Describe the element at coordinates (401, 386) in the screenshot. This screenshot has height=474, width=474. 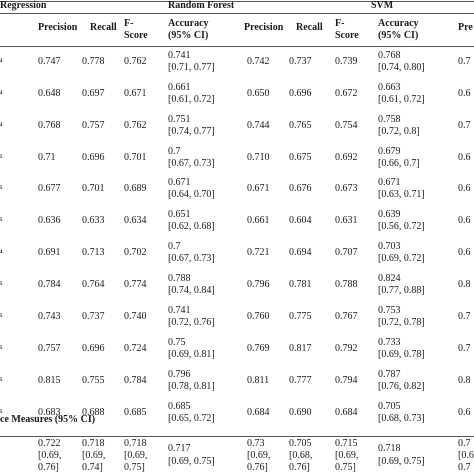
I see `cell-svm-accuracy-ci: [0.76, 0.82]` at that location.